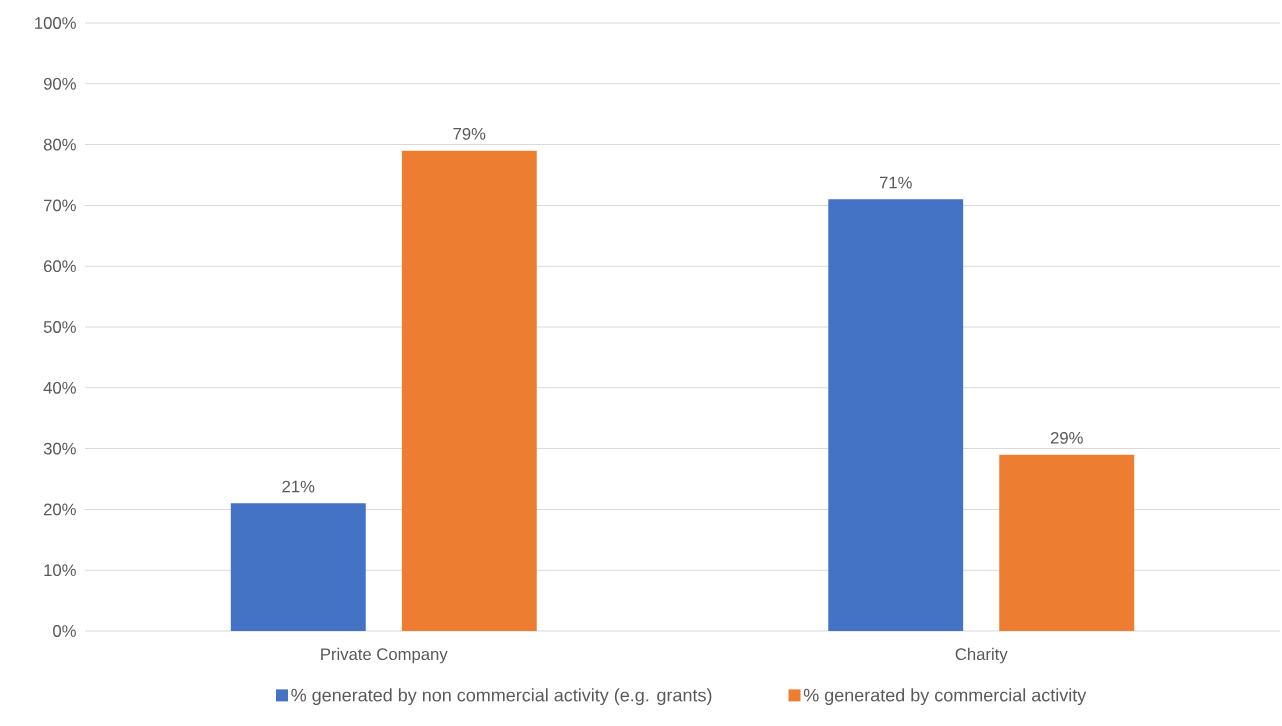  I want to click on data-label: 29%, so click(1066, 437).